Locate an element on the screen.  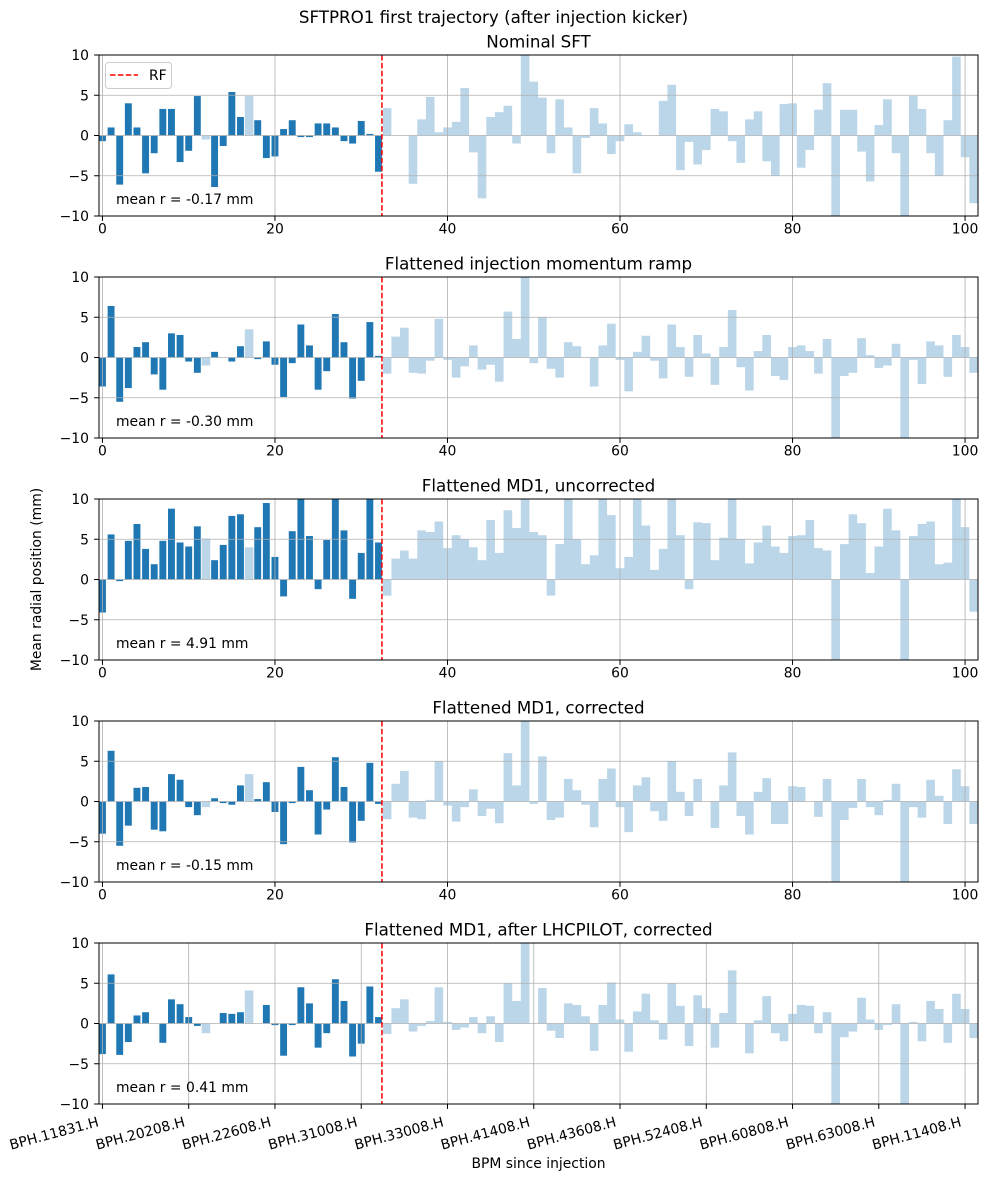
x-tick-label: 20 is located at coordinates (275, 896).